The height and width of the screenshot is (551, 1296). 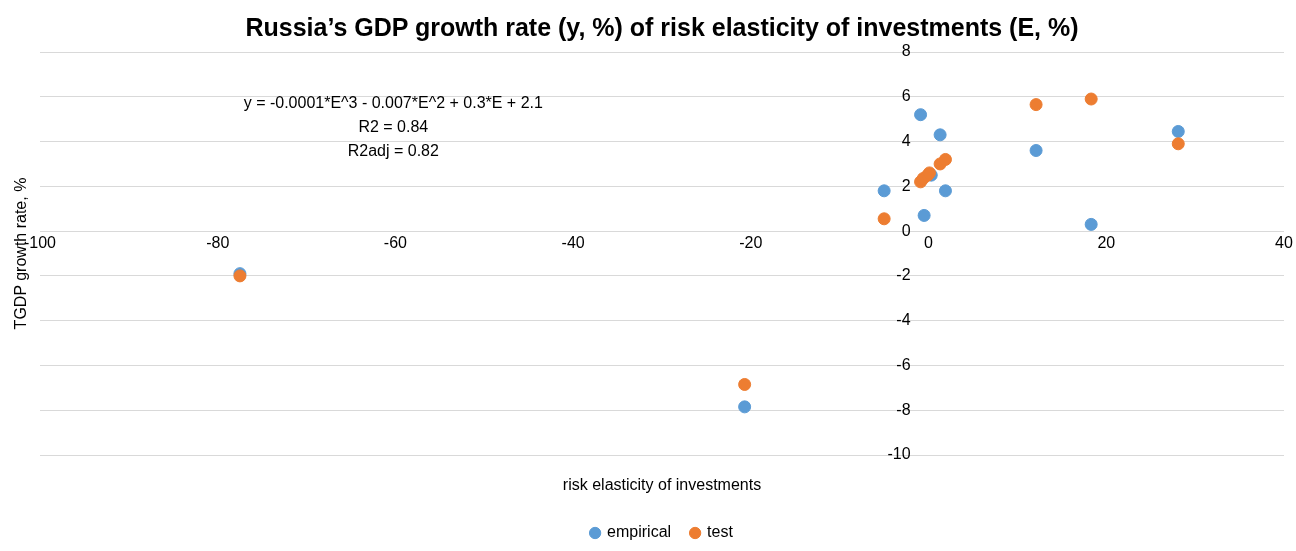 What do you see at coordinates (903, 320) in the screenshot?
I see `y-tick-label: -4` at bounding box center [903, 320].